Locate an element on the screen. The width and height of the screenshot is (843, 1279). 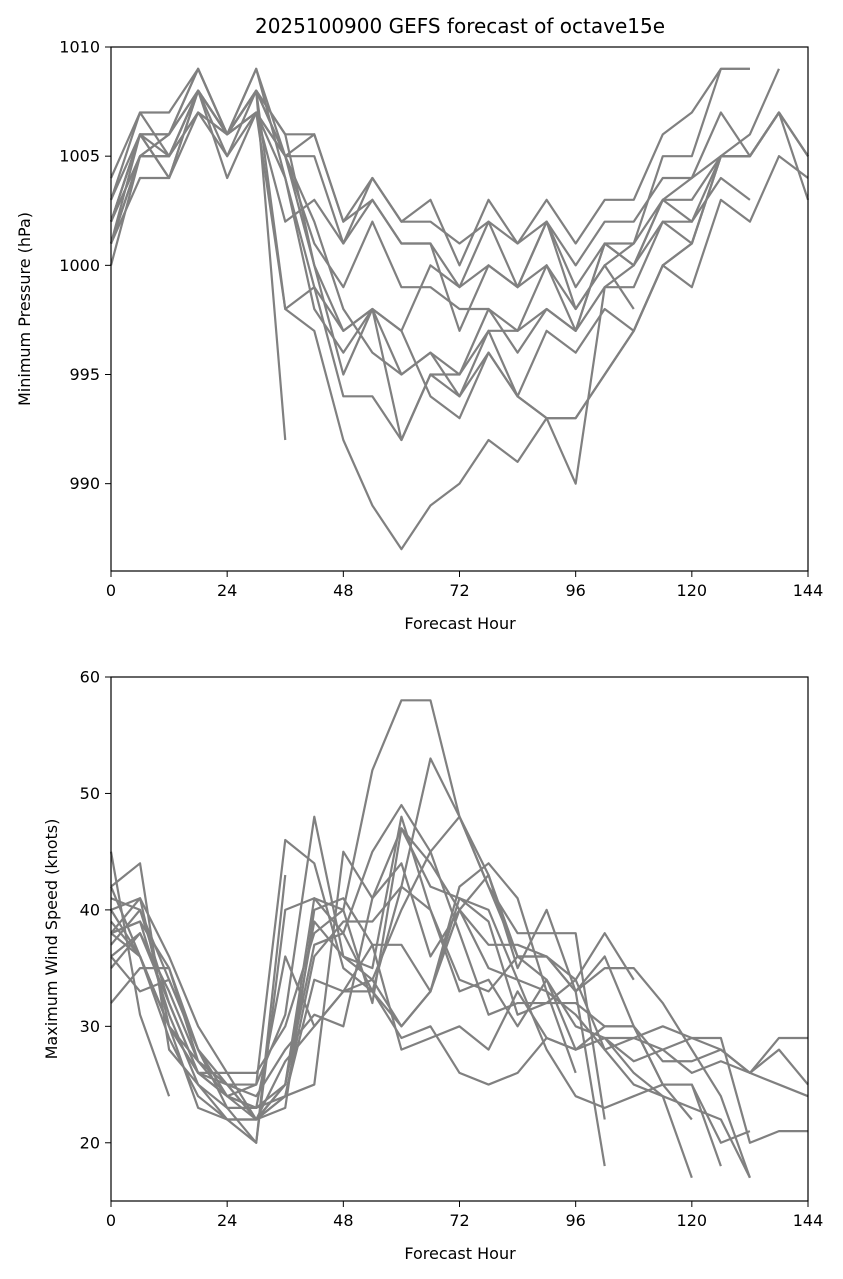
wind-y-axis-label: Maximum Wind Speed (knots) is located at coordinates (51, 939).